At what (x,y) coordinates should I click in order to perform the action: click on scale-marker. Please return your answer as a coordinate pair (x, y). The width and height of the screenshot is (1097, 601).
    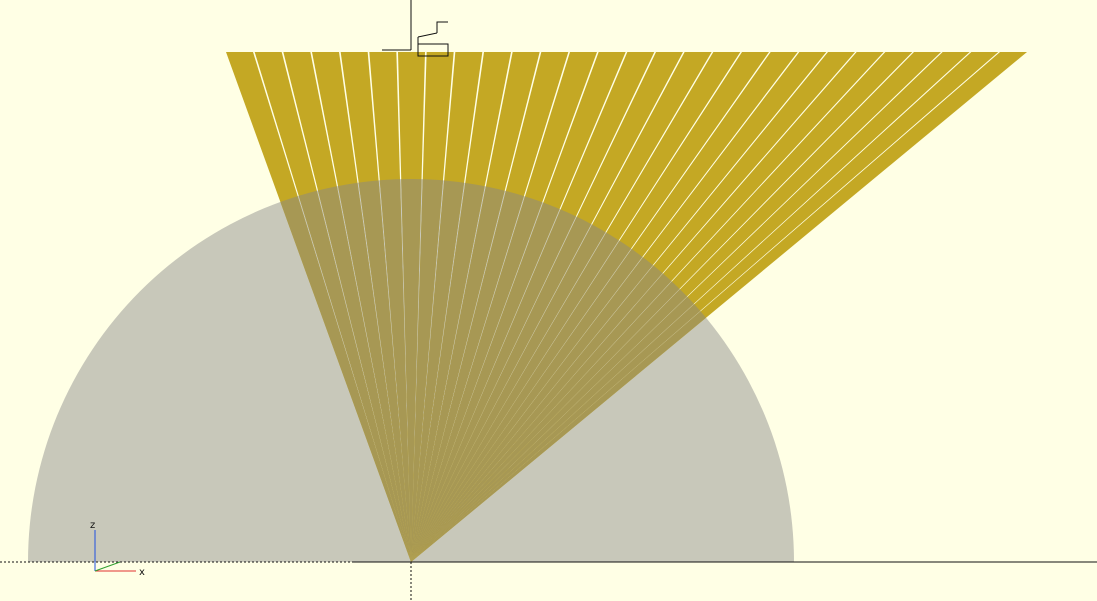
    Looking at the image, I should click on (433, 39).